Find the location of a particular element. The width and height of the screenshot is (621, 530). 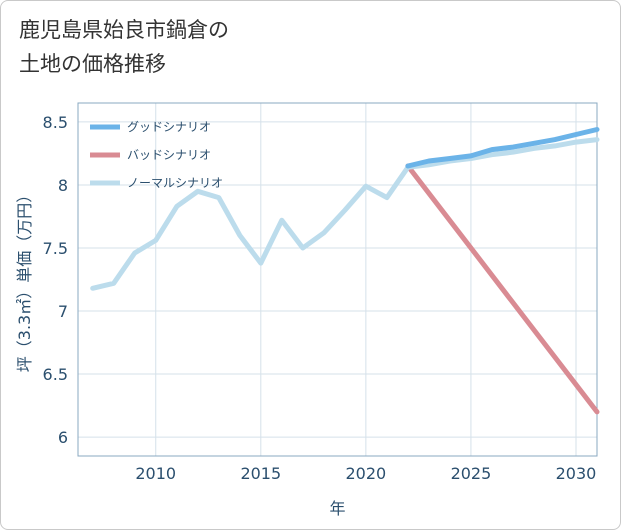

x-tick-label: 2025 is located at coordinates (471, 473).